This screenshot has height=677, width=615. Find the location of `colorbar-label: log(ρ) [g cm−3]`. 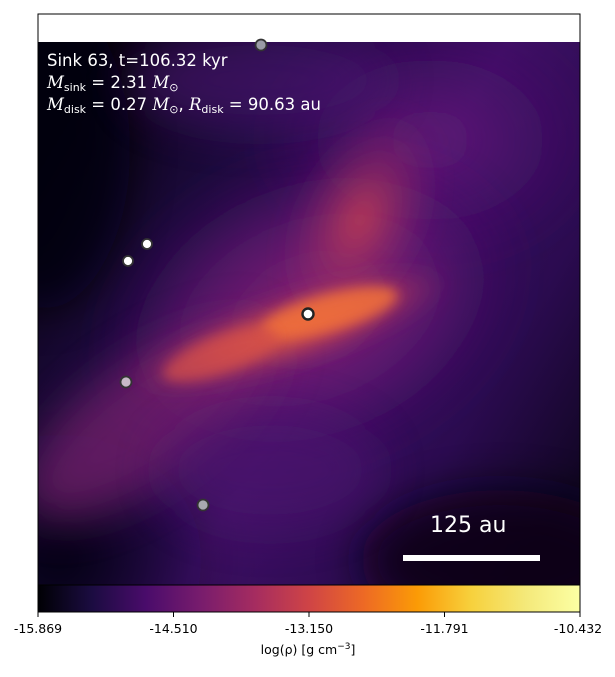

colorbar-label: log(ρ) [g cm−3] is located at coordinates (308, 649).